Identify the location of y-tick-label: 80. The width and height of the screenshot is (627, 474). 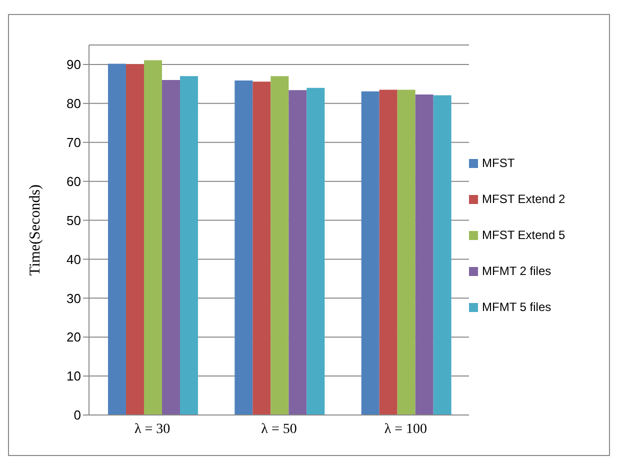
(73, 104).